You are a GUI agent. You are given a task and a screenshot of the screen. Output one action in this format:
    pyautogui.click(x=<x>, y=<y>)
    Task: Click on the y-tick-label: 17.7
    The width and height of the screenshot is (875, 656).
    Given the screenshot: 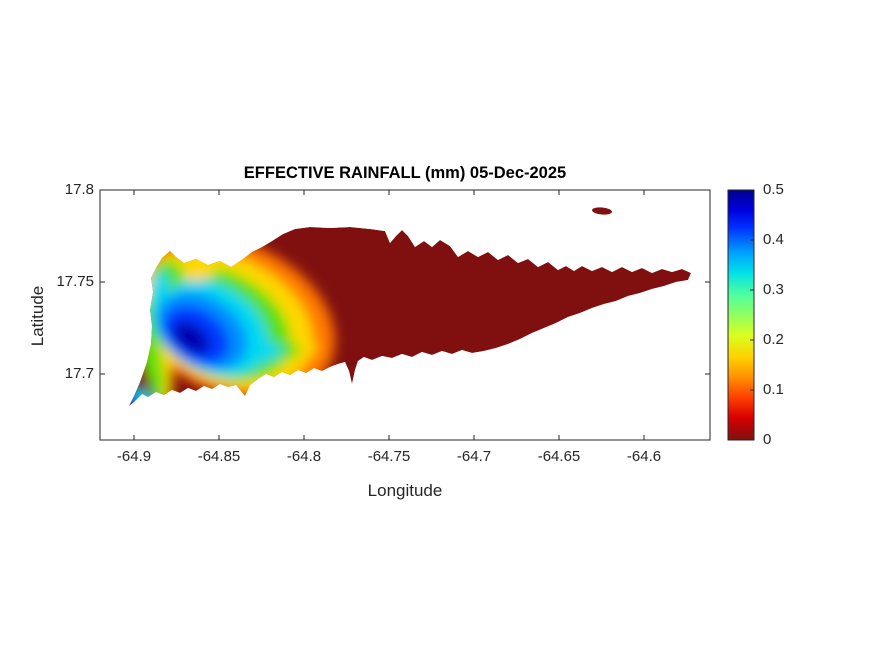 What is the action you would take?
    pyautogui.click(x=79, y=373)
    